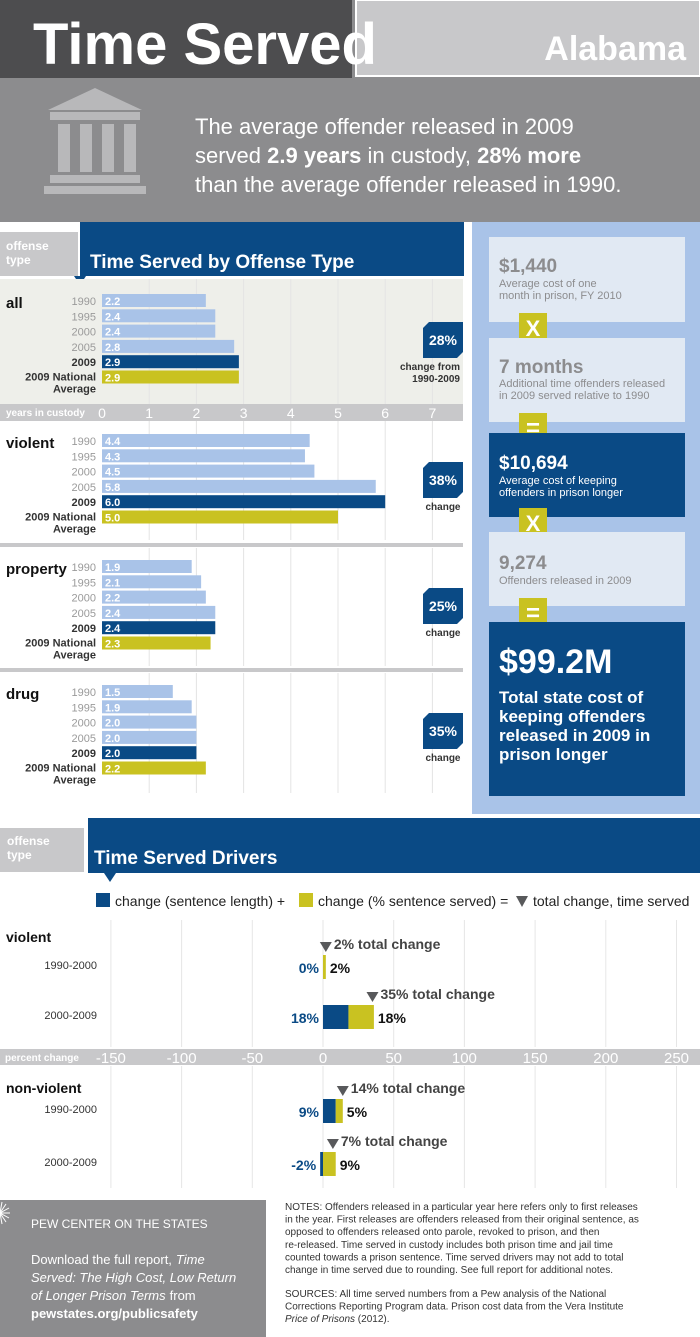  I want to click on offense-group-label: violent, so click(30, 443).